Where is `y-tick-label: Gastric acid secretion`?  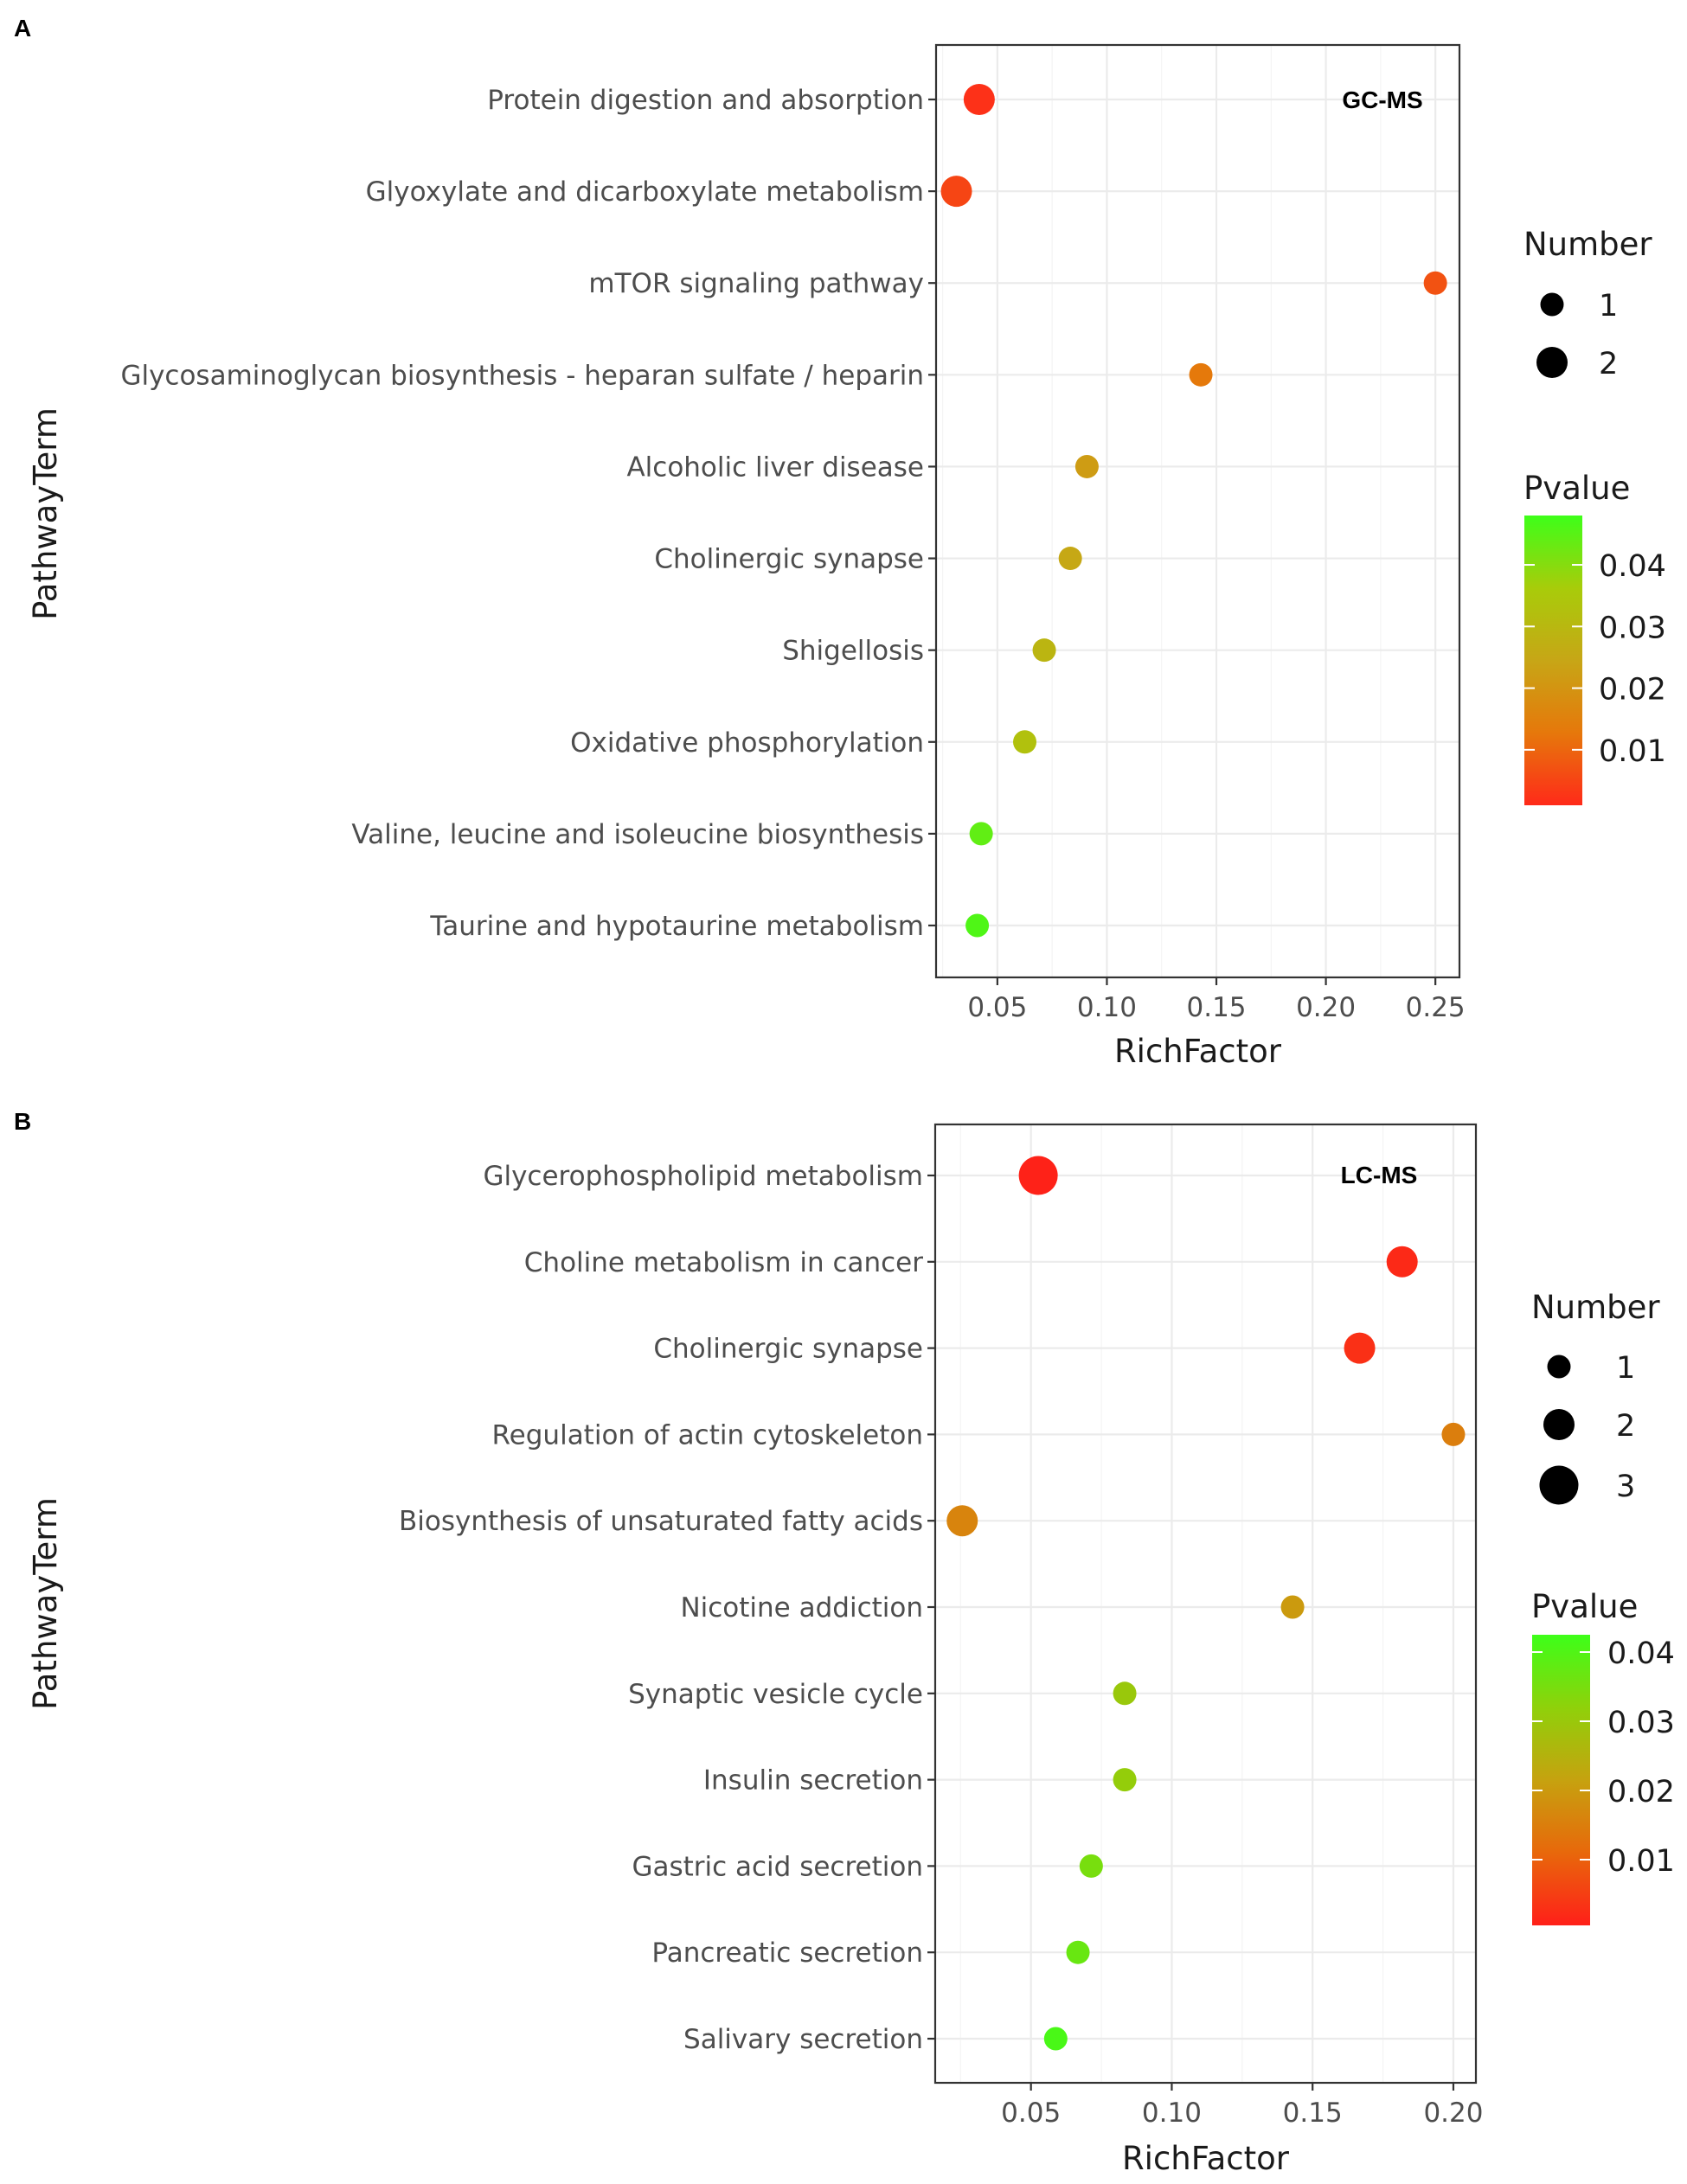 y-tick-label: Gastric acid secretion is located at coordinates (777, 1866).